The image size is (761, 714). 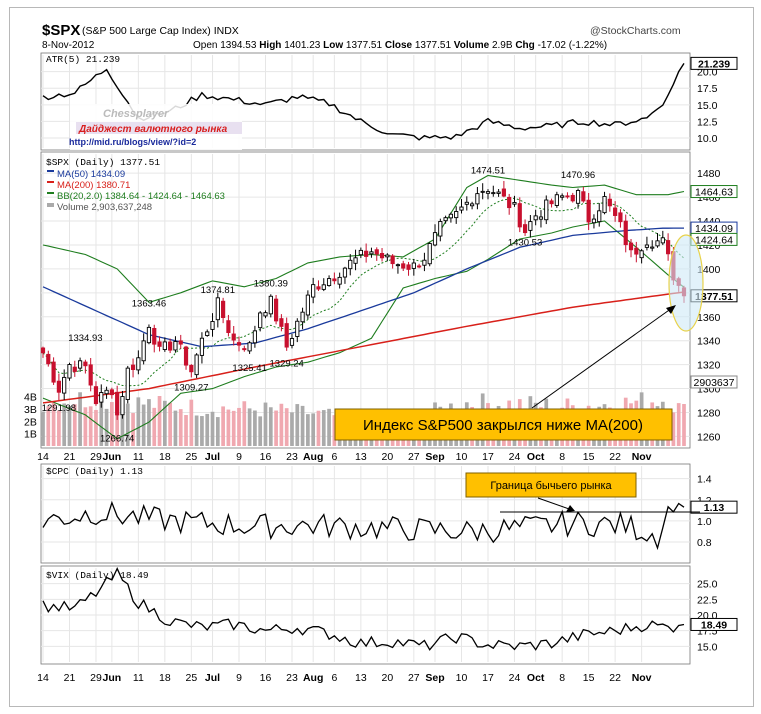 I want to click on x-tick-label-bottom: Oct, so click(x=536, y=678).